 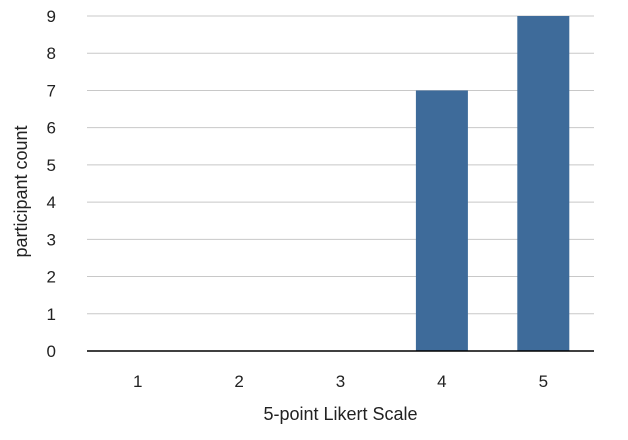 What do you see at coordinates (51, 165) in the screenshot?
I see `y-tick-label: 5` at bounding box center [51, 165].